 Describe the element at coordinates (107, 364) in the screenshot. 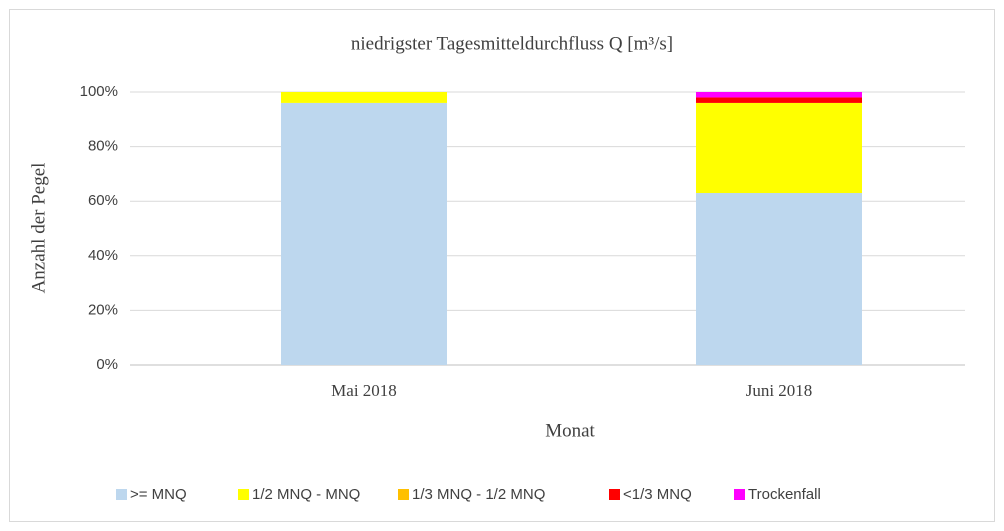

I see `y-tick-label: 0%` at that location.